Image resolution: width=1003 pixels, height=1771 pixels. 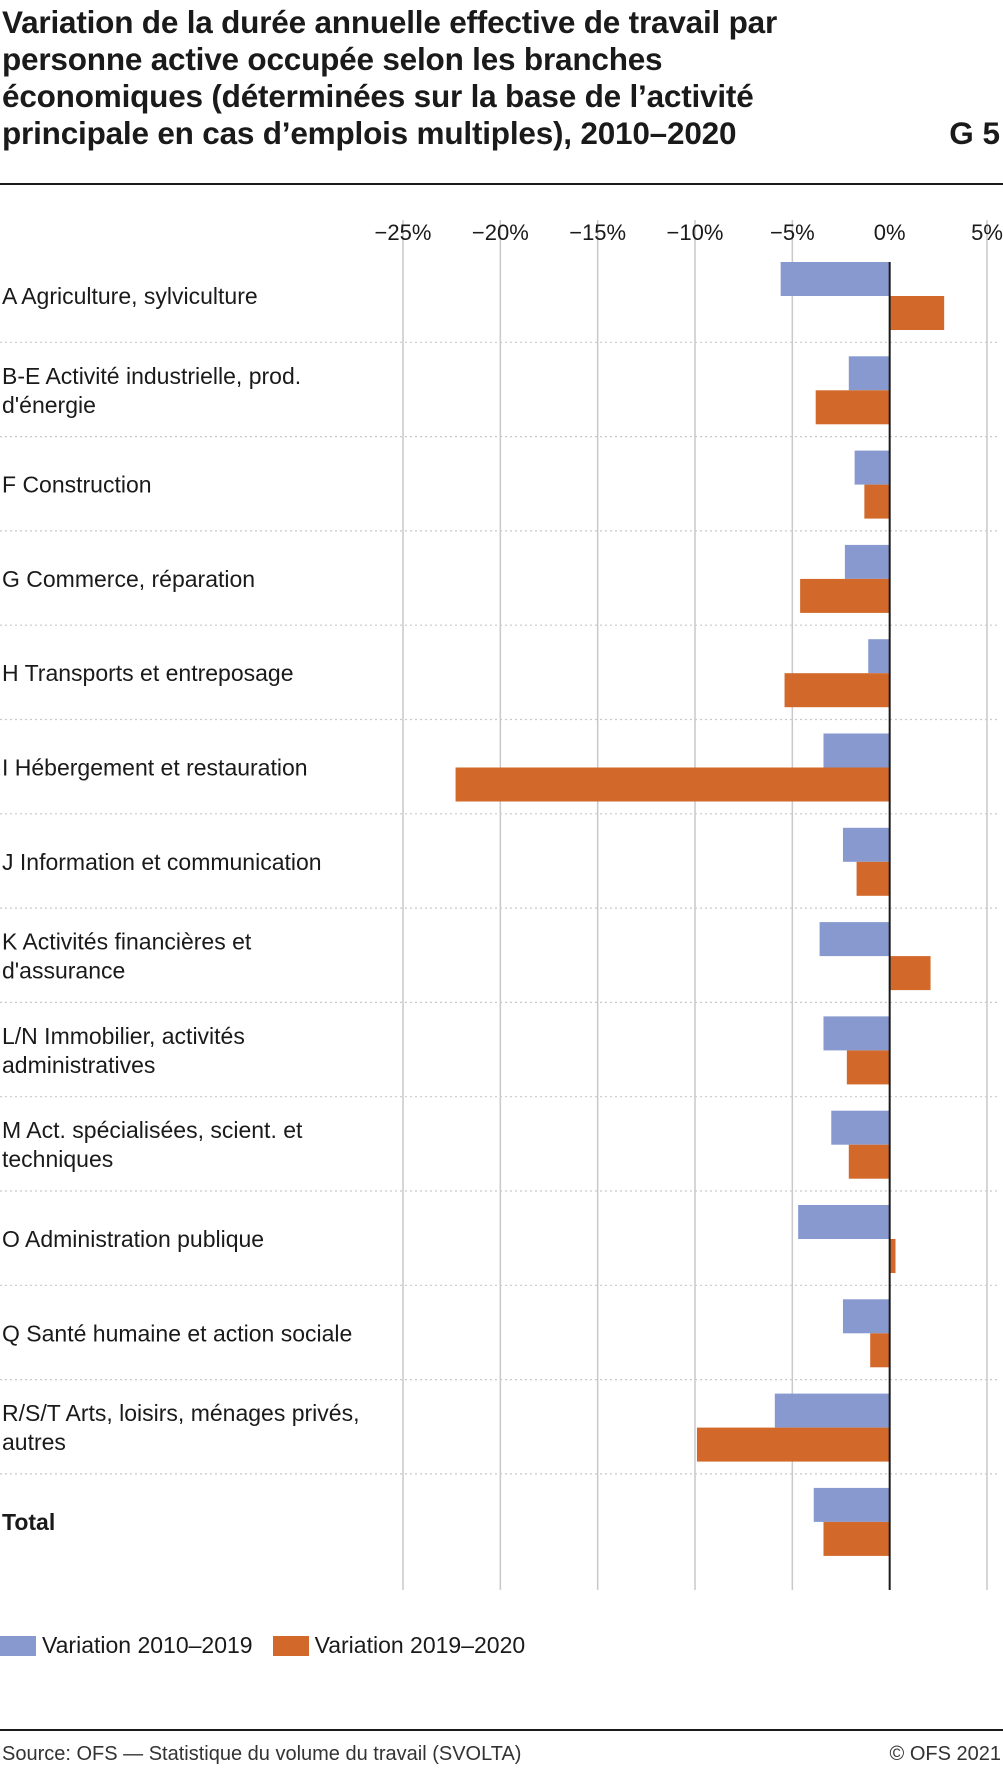 What do you see at coordinates (597, 232) in the screenshot?
I see `x-tick-label: −15%` at bounding box center [597, 232].